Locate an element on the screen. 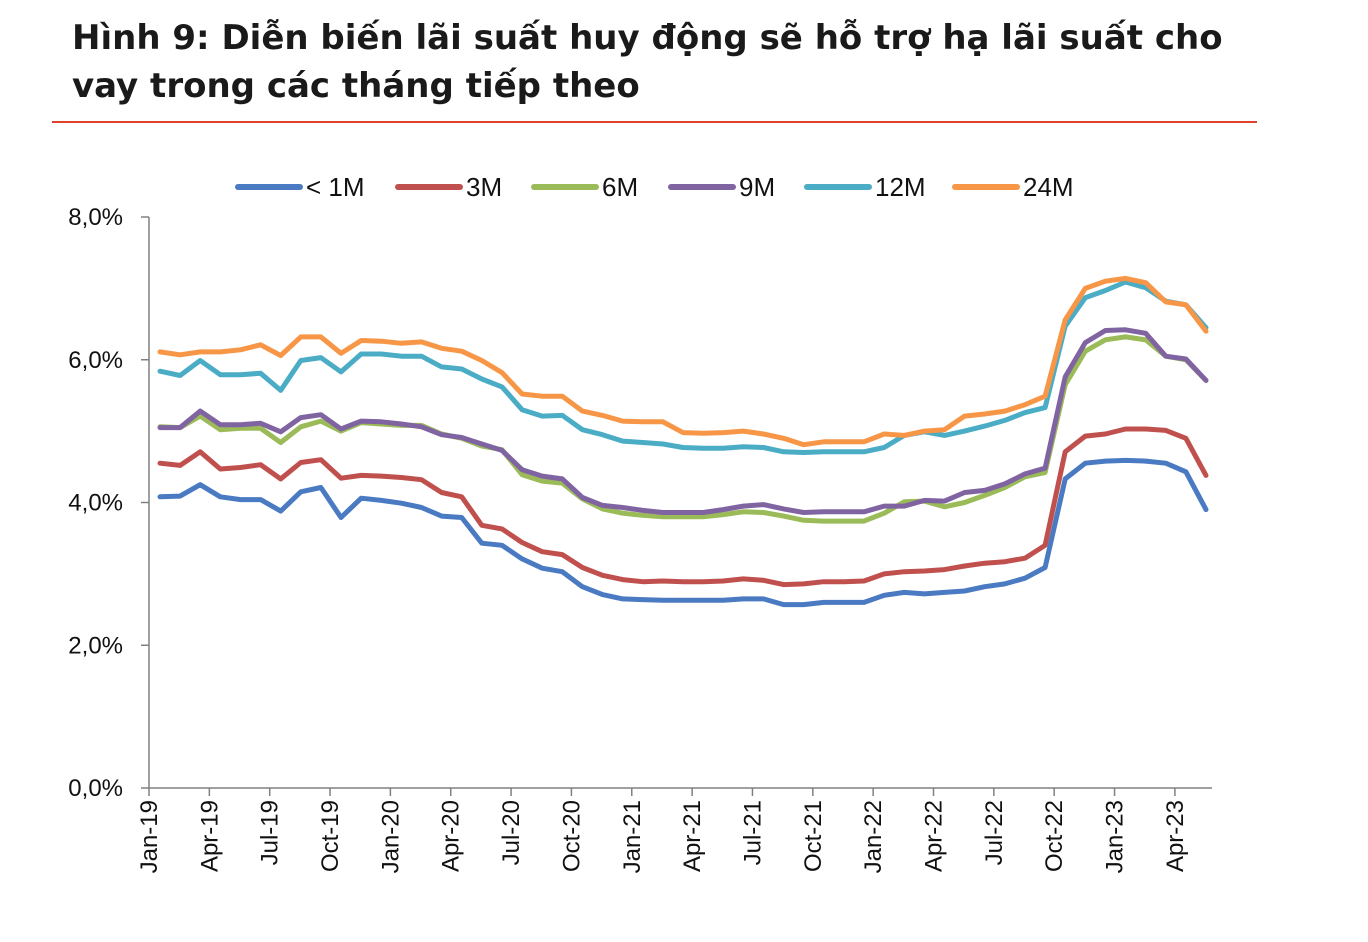  x-tick-label: Oct-21 is located at coordinates (813, 836).